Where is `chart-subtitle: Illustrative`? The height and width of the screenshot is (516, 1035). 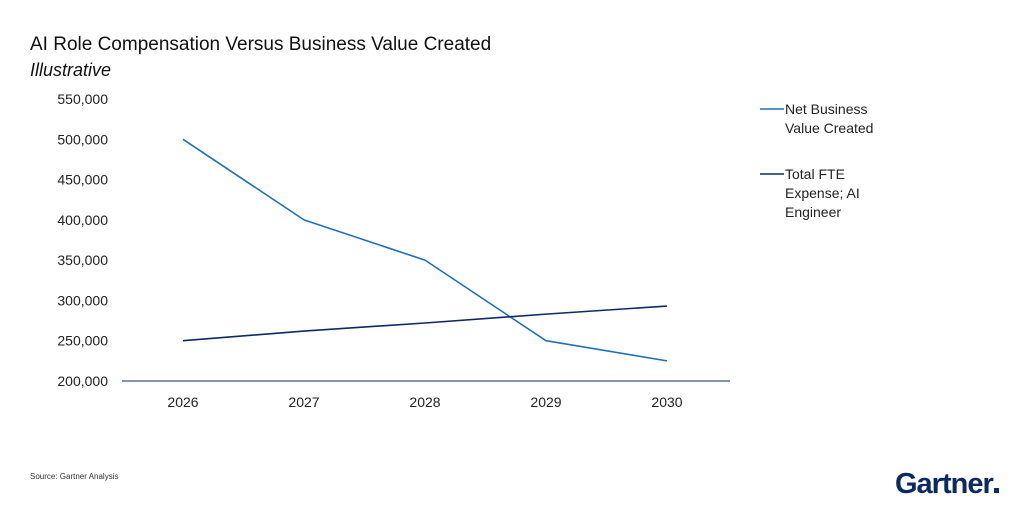
chart-subtitle: Illustrative is located at coordinates (71, 70).